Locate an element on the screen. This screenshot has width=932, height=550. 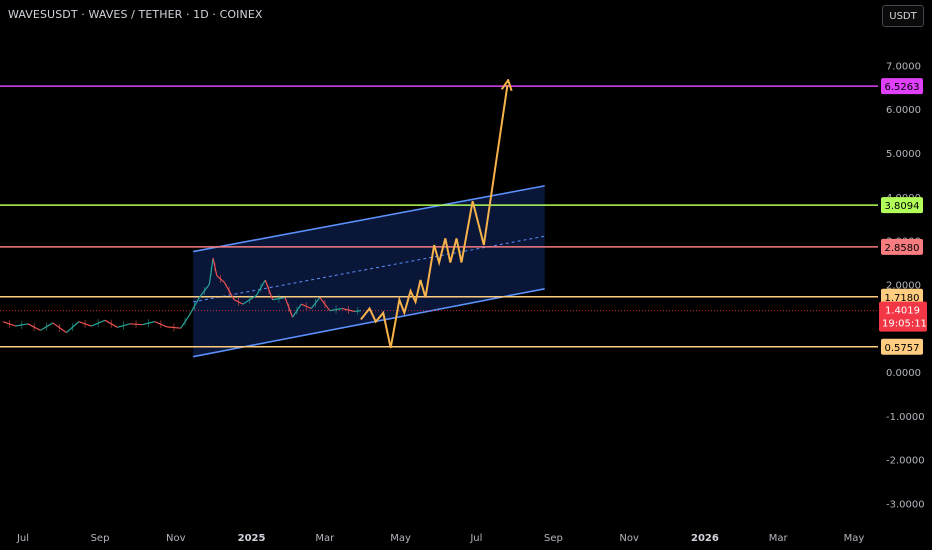
y-tick-label: 0.0000 is located at coordinates (903, 373).